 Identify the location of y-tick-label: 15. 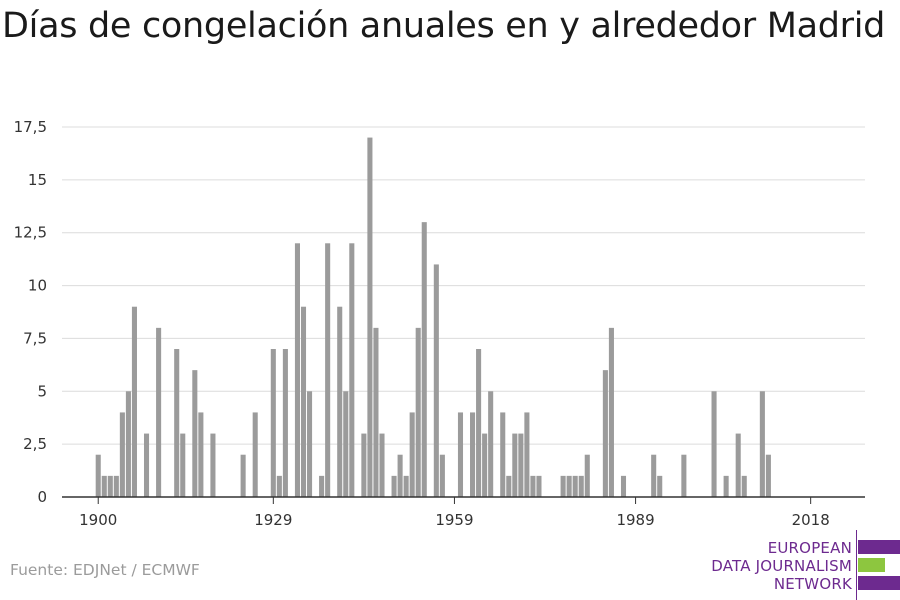
(37, 180).